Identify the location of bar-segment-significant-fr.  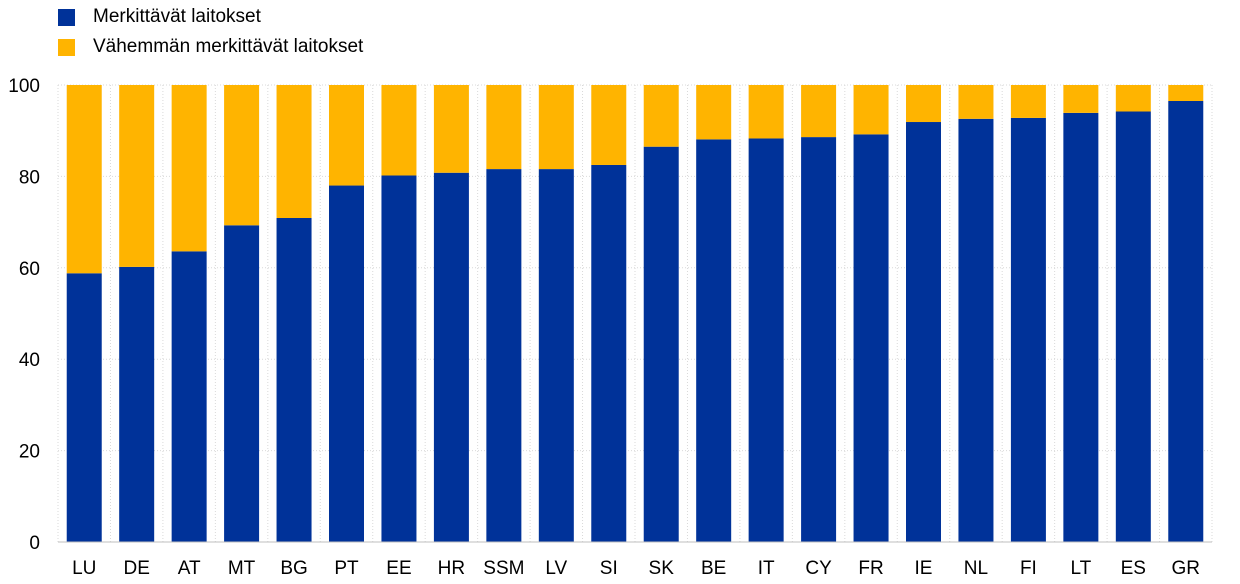
(871, 338).